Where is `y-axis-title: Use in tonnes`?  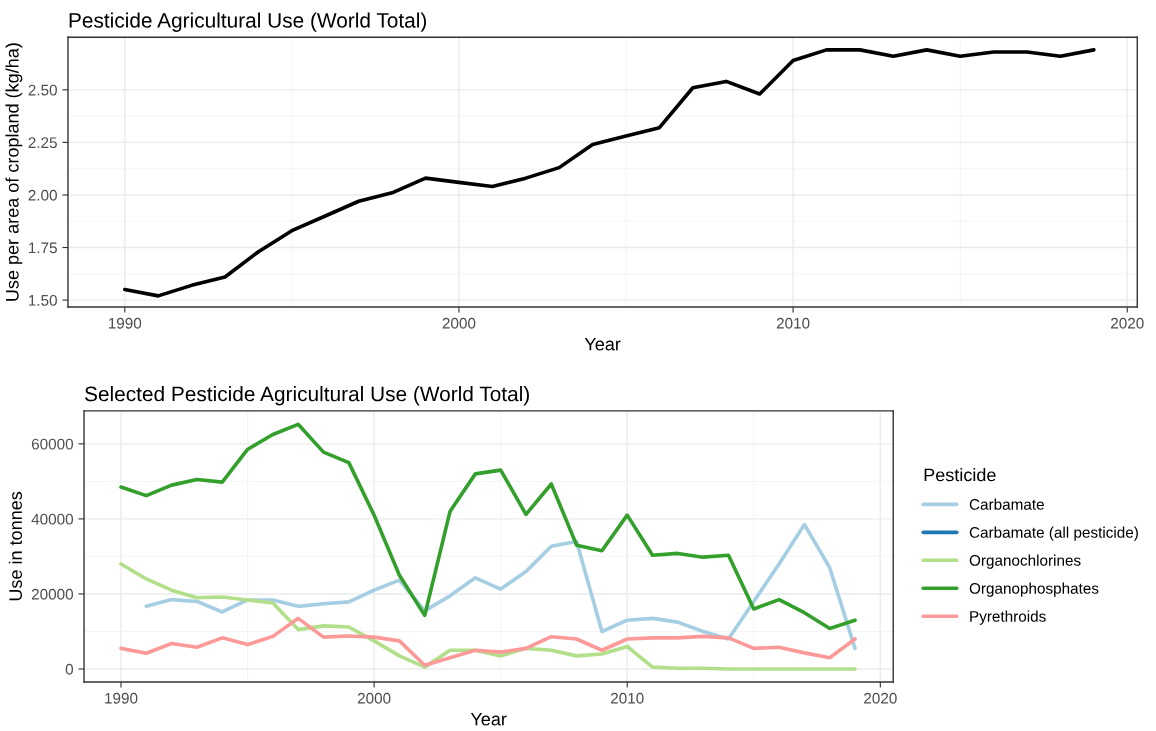
y-axis-title: Use in tonnes is located at coordinates (15, 546).